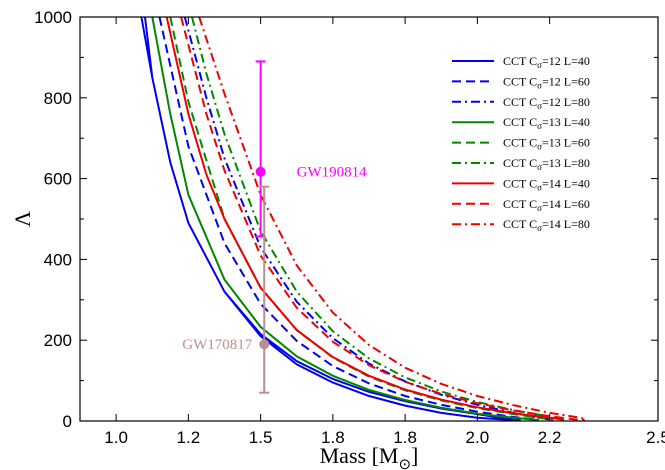 This screenshot has height=470, width=665. Describe the element at coordinates (22, 219) in the screenshot. I see `y-axis-title: Λ` at that location.